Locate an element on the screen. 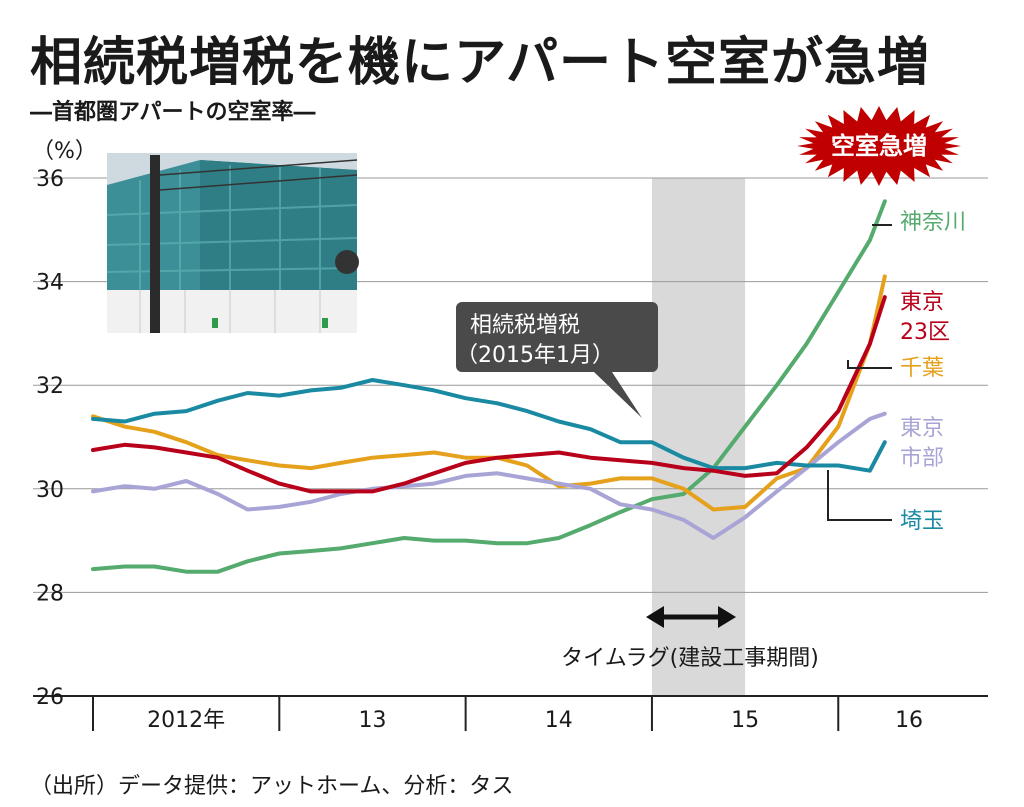 The height and width of the screenshot is (807, 1024). y-tick-label: 34 is located at coordinates (50, 283).